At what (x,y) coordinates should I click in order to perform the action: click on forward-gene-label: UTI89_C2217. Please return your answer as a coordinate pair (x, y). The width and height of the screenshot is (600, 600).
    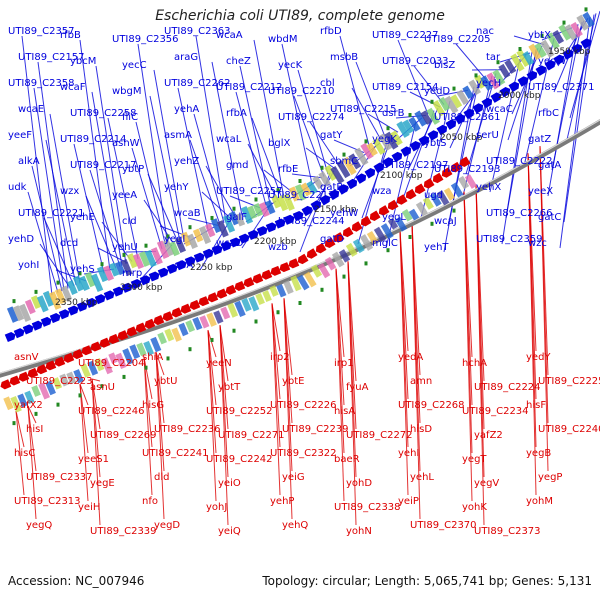
    Looking at the image, I should click on (103, 165).